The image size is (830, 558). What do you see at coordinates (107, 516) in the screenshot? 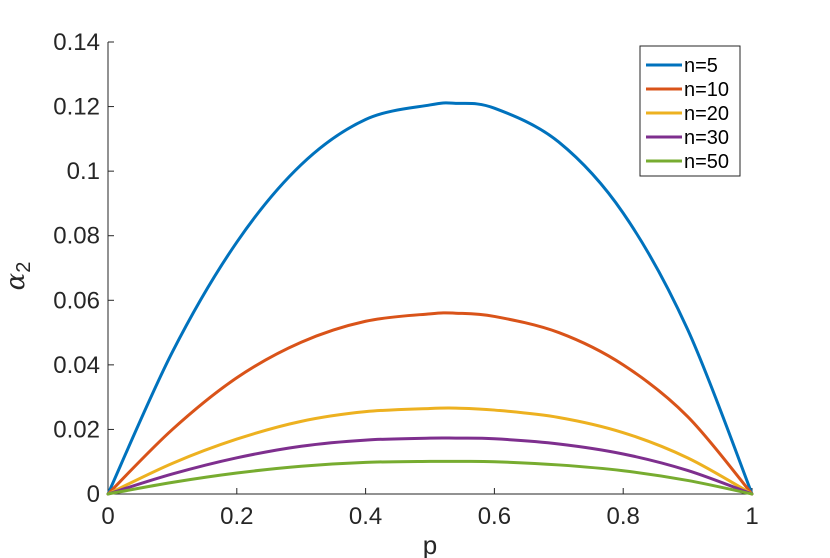
I see `x-tick-label: 0` at bounding box center [107, 516].